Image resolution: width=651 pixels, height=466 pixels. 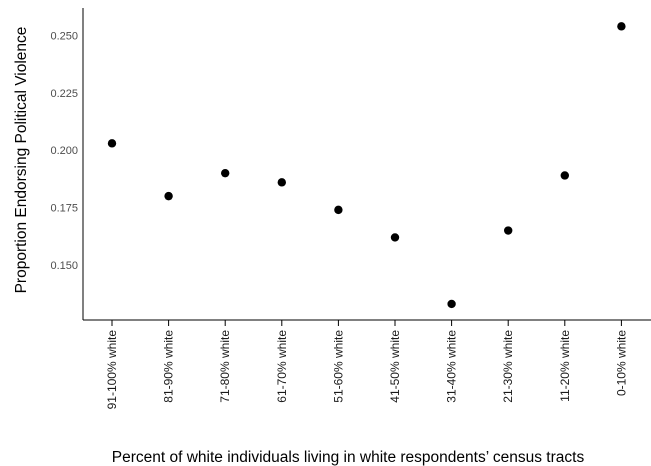 What do you see at coordinates (64, 37) in the screenshot?
I see `y-tick-label: 0.250` at bounding box center [64, 37].